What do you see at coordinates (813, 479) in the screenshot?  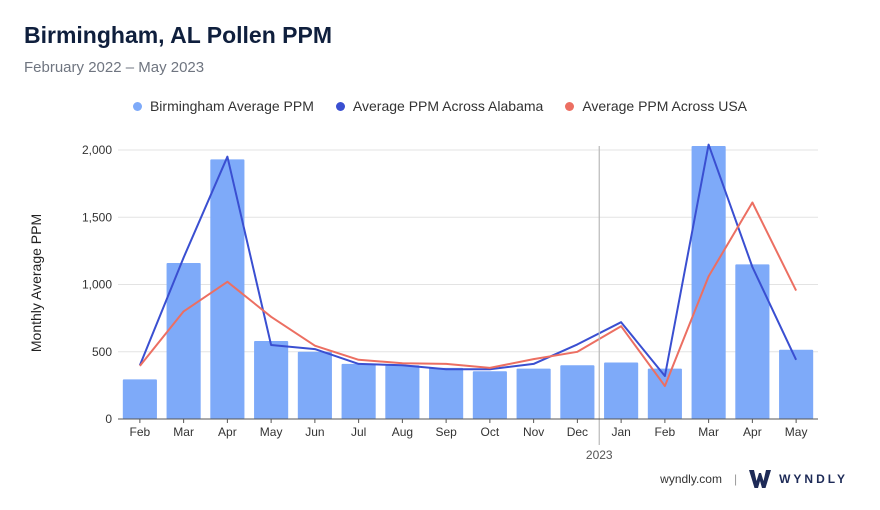 I see `brand-name: WYNDLY` at bounding box center [813, 479].